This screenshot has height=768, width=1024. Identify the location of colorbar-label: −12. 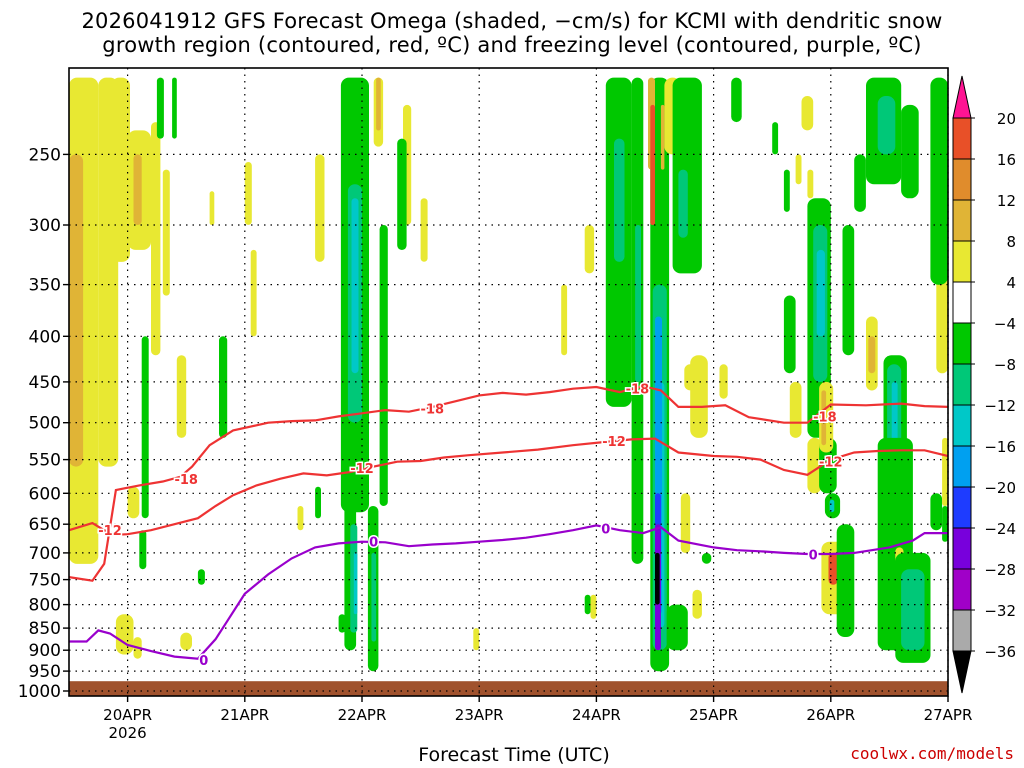
(1000, 406).